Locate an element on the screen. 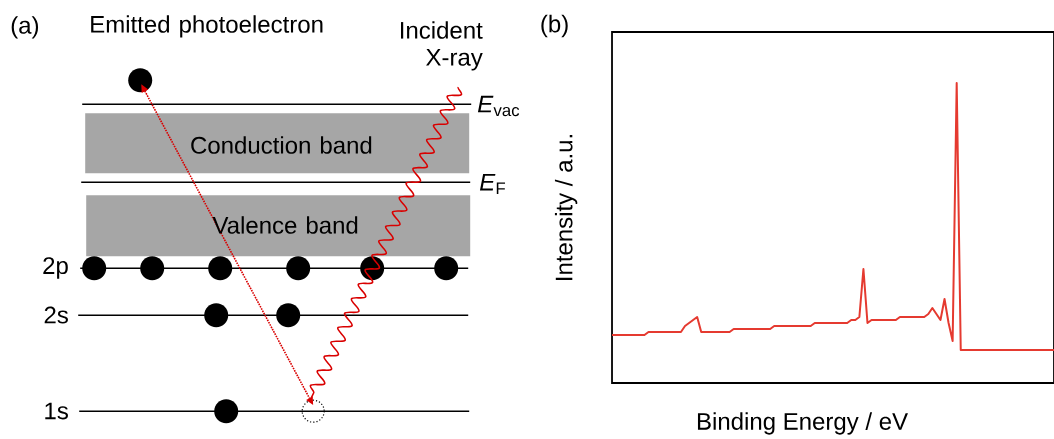 Image resolution: width=1054 pixels, height=439 pixels. text: Emitted photoelectron is located at coordinates (207, 26).